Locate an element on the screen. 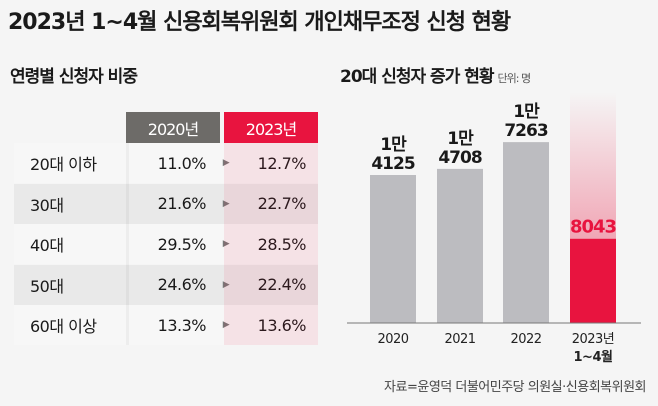 The height and width of the screenshot is (406, 658). page-title: 2023년 1~4월 신용회복위원회 개인채무조정 신청 현황 is located at coordinates (259, 22).